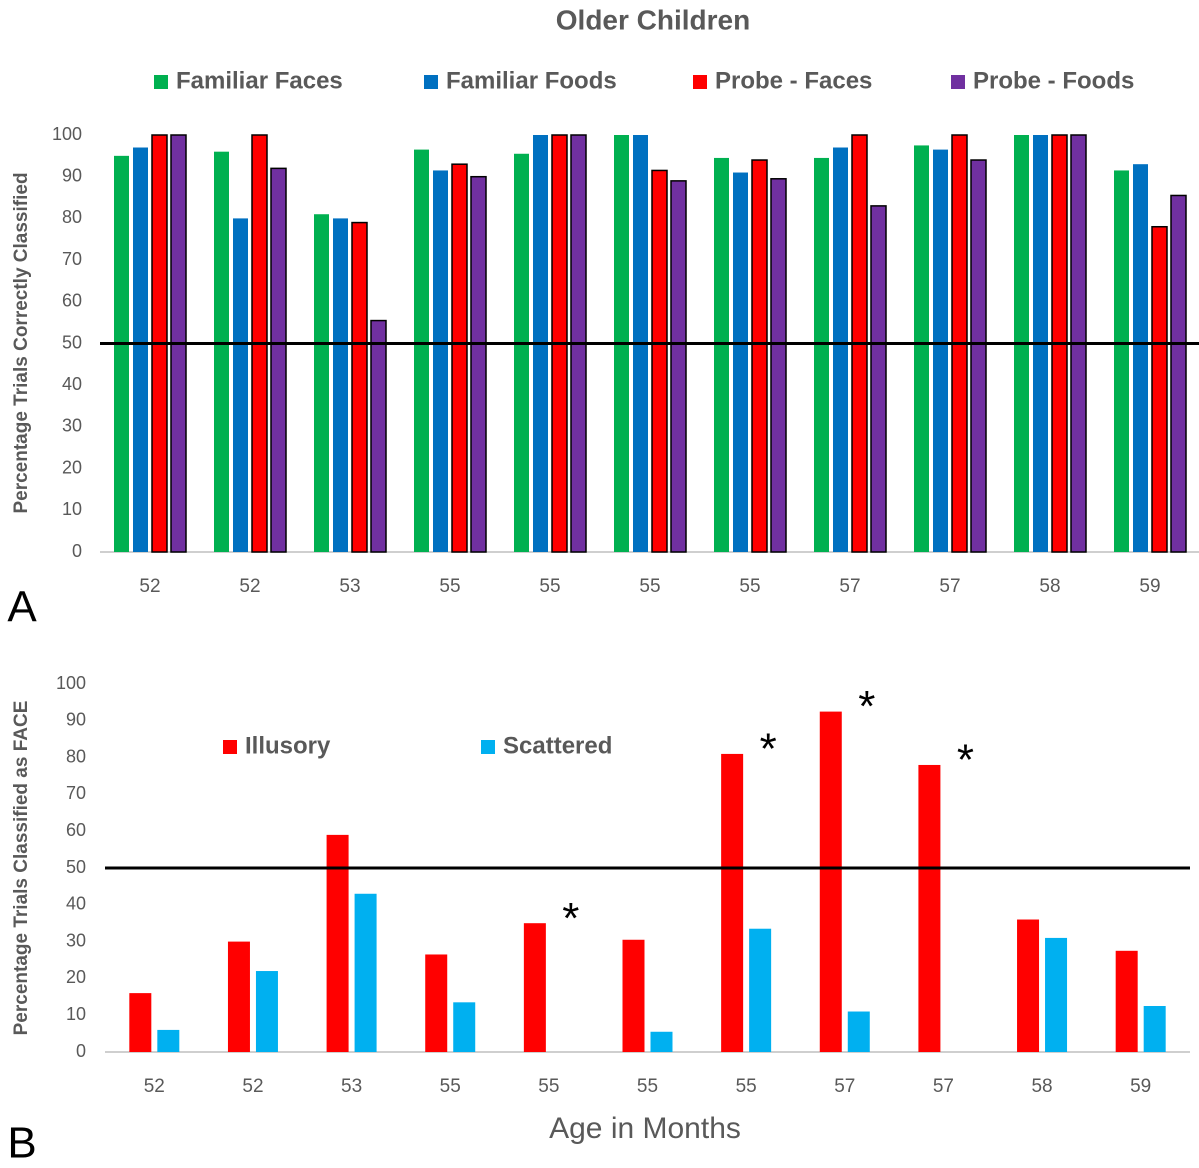 The image size is (1199, 1168). I want to click on y-tick-label: 50, so click(76, 867).